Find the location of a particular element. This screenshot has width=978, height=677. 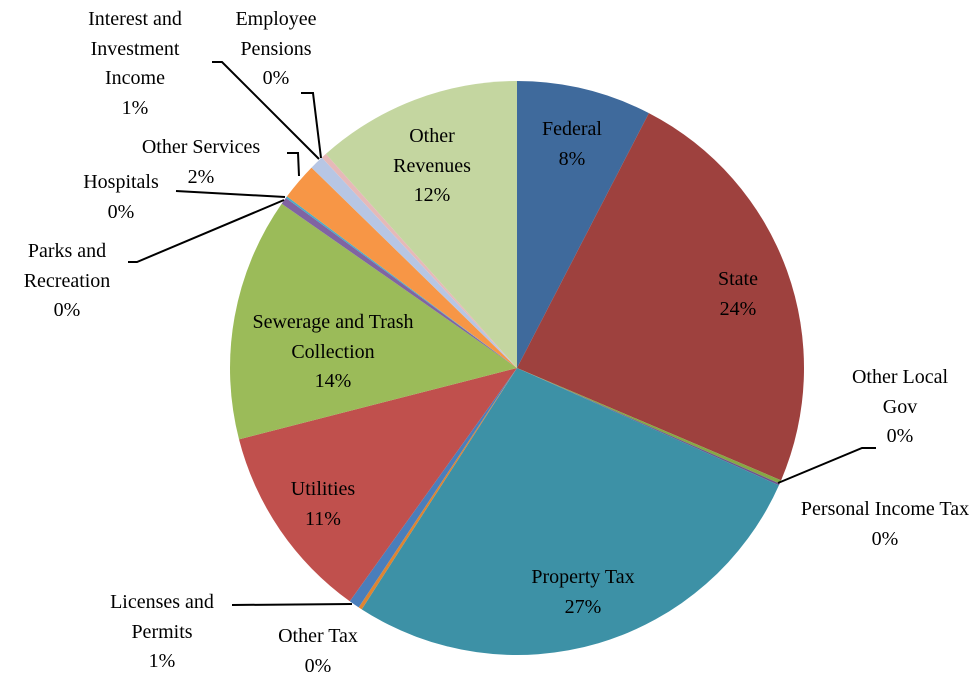

slice-label: Other Services 2% is located at coordinates (201, 162).